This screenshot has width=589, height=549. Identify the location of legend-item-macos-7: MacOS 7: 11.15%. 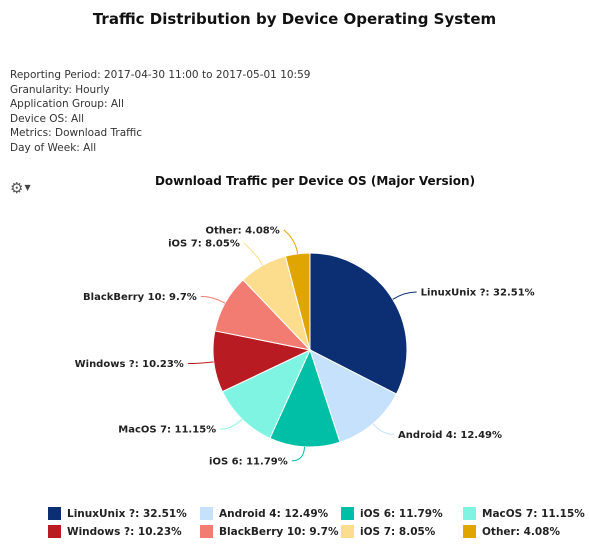
(525, 513).